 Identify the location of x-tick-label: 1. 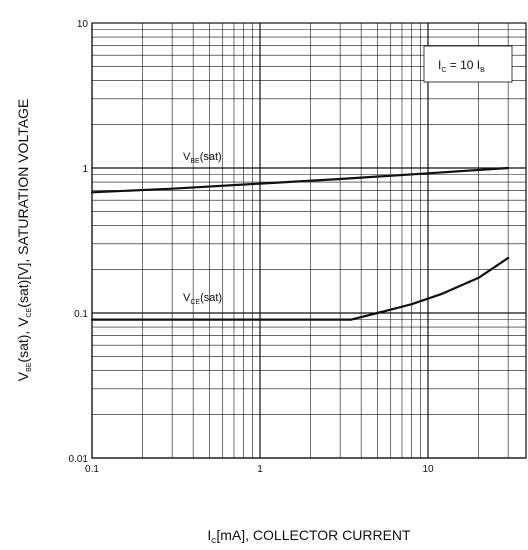
(260, 469).